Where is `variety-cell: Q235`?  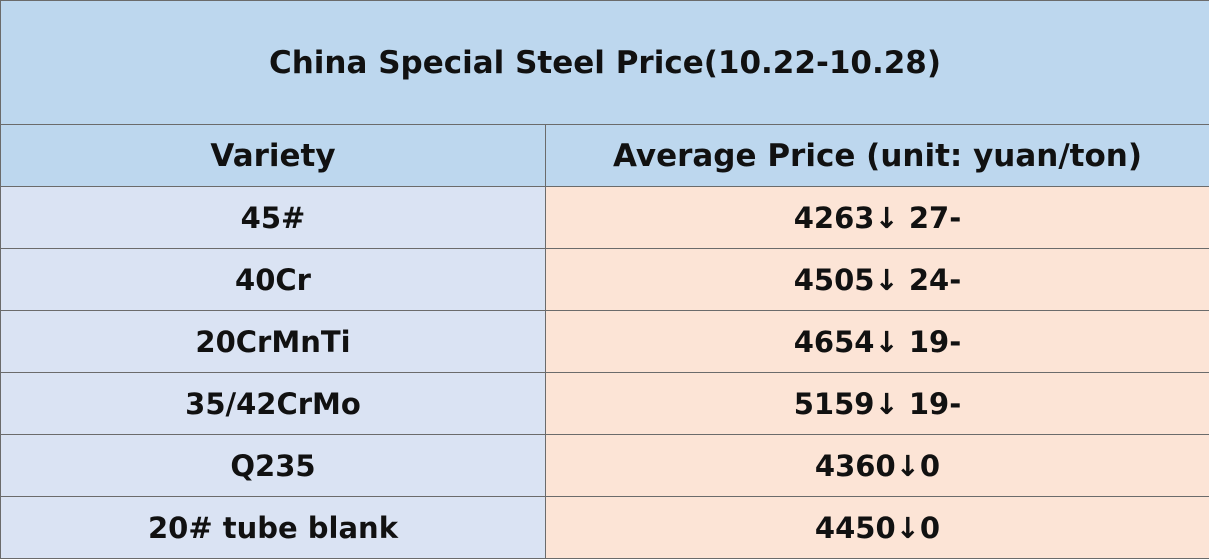 variety-cell: Q235 is located at coordinates (273, 465).